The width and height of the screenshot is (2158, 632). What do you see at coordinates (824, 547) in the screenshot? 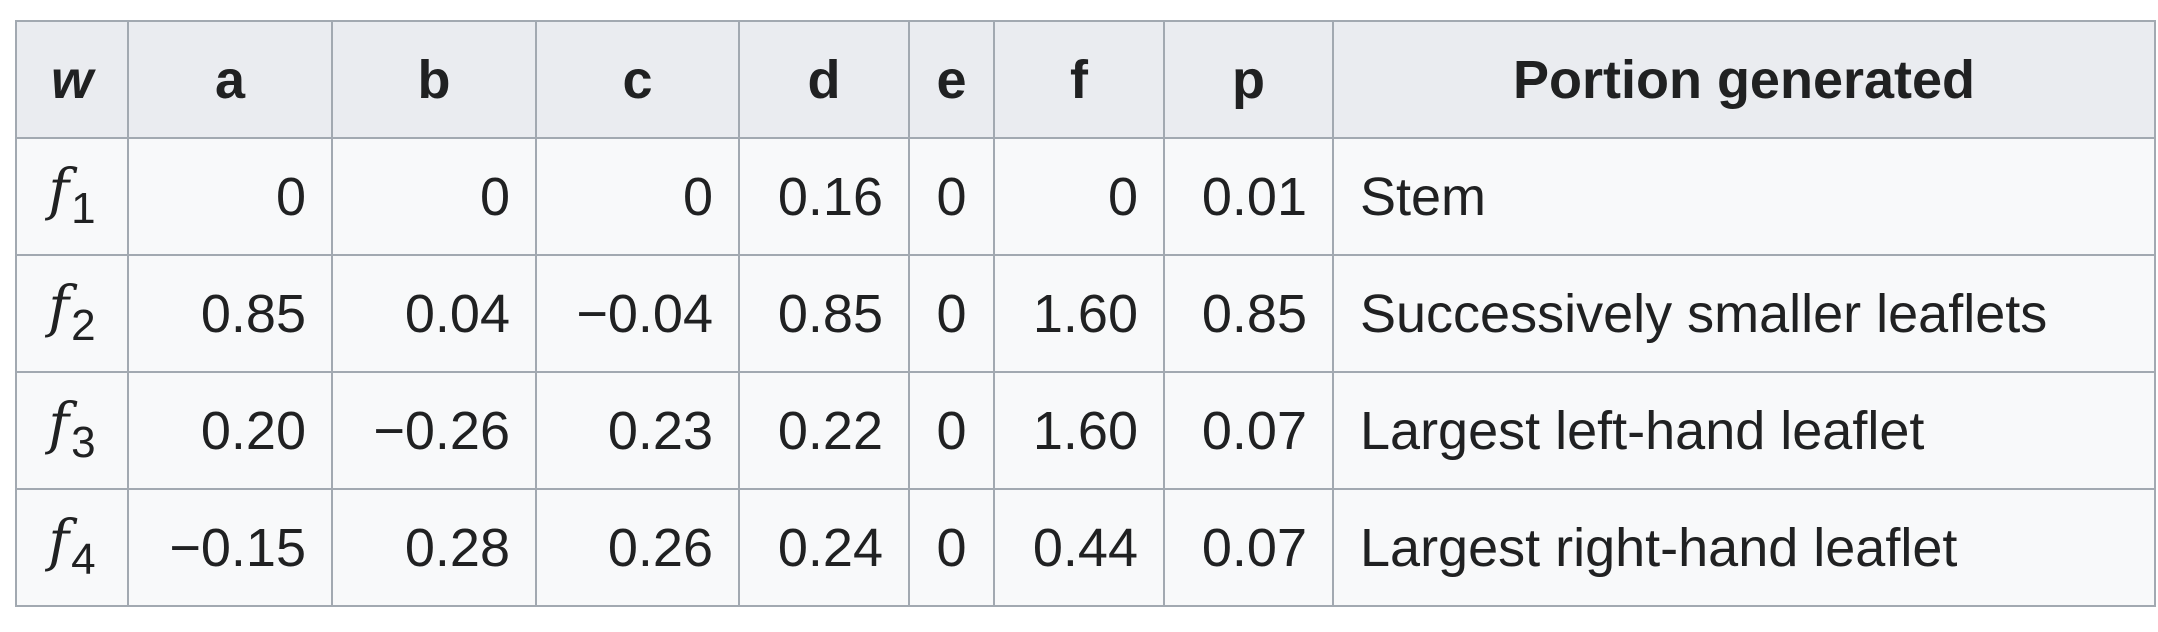
I see `cell-d: 0.24` at bounding box center [824, 547].